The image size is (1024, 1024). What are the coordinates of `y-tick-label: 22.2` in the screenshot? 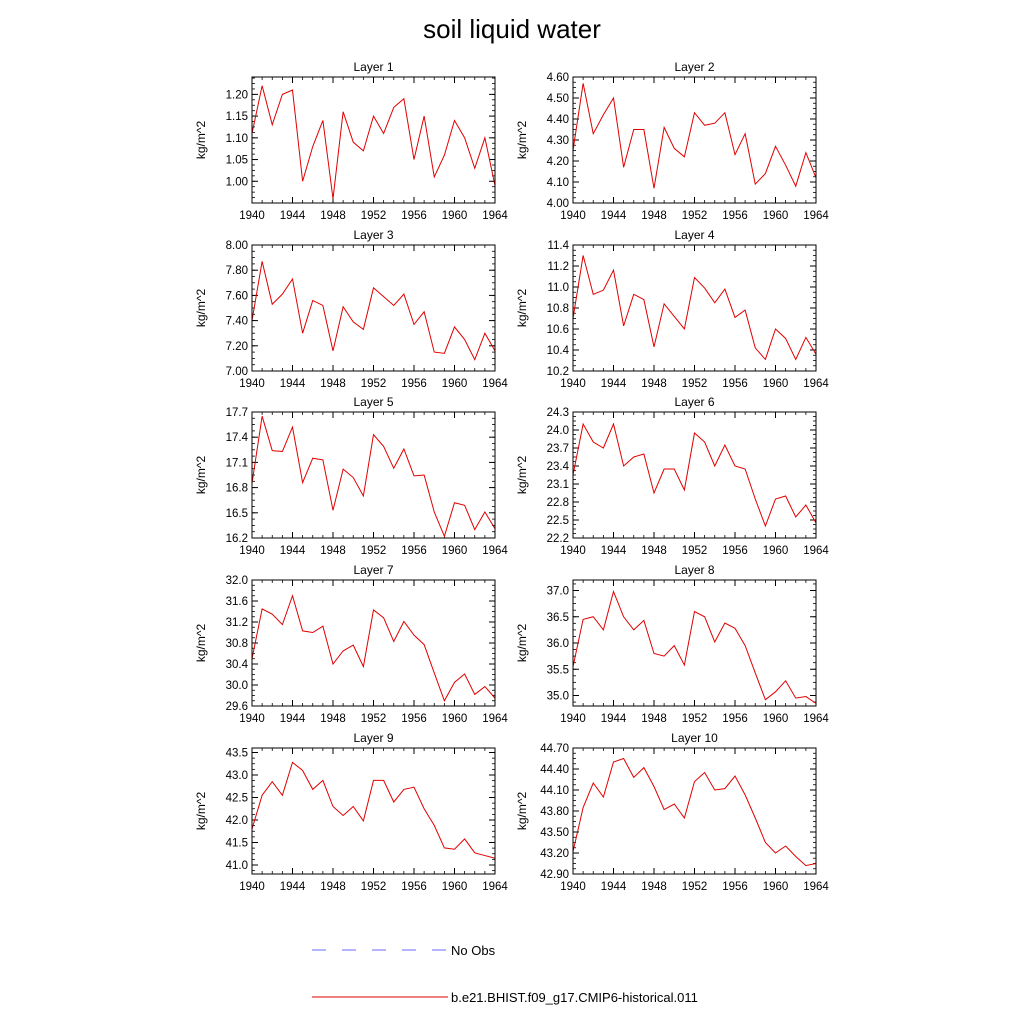 It's located at (558, 539).